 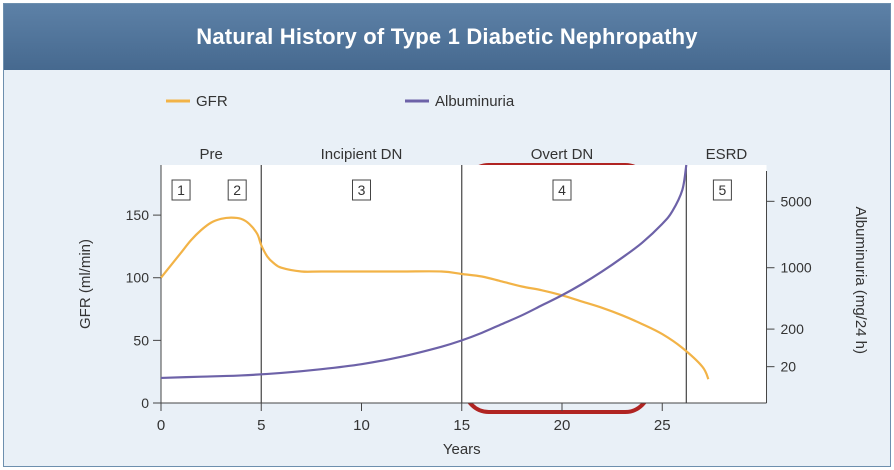 What do you see at coordinates (860, 280) in the screenshot?
I see `y-axis-title-right: Albuminuria (mg/24 h)` at bounding box center [860, 280].